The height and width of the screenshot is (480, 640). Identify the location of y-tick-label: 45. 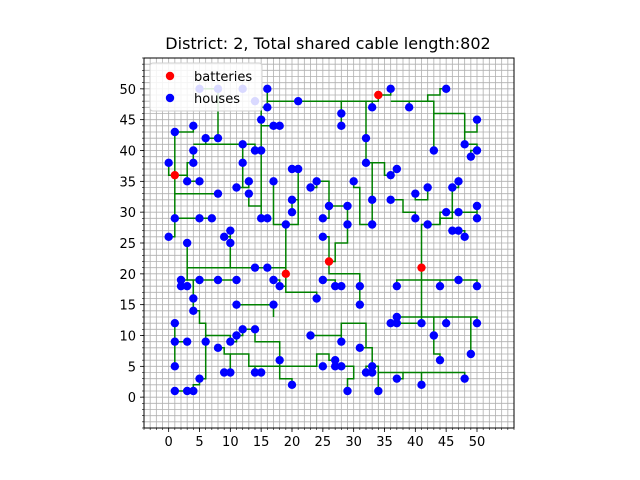
(127, 121).